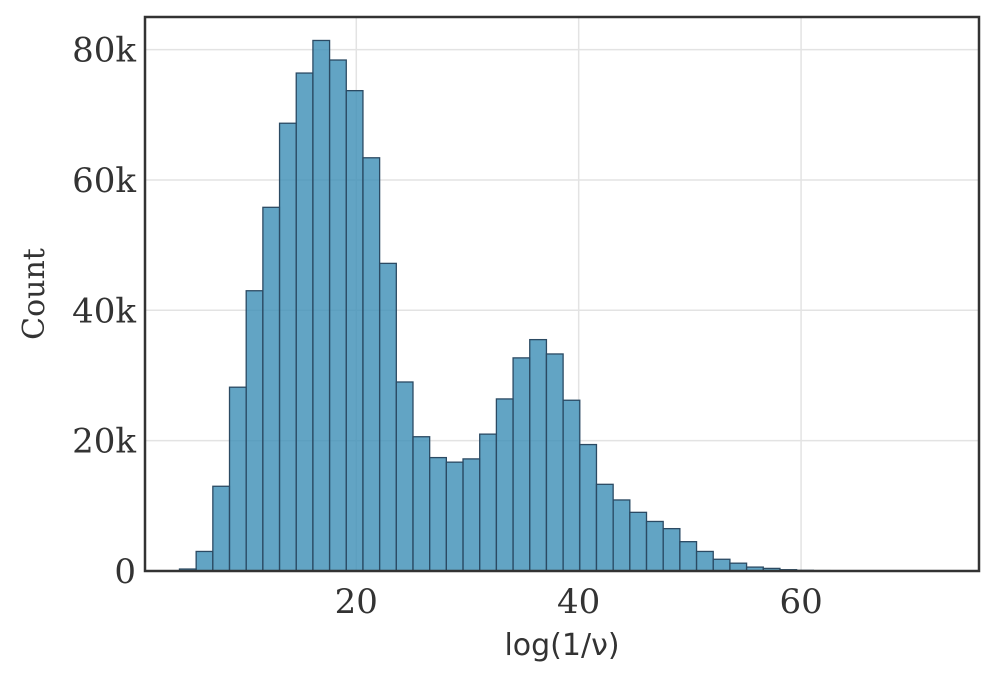 Image resolution: width=997 pixels, height=681 pixels. What do you see at coordinates (104, 181) in the screenshot?
I see `y-tick-label: 60k` at bounding box center [104, 181].